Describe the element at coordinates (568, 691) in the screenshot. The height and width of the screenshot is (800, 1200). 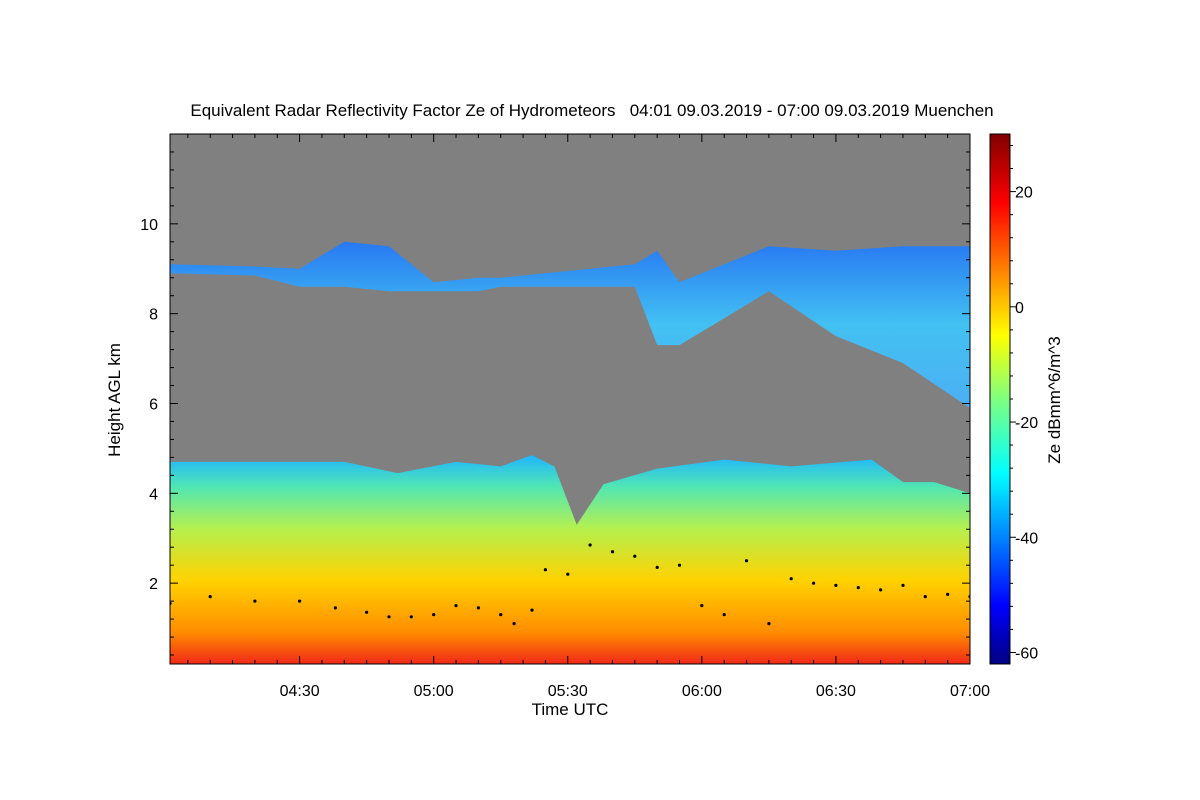
I see `x-tick-label: 05:30` at that location.